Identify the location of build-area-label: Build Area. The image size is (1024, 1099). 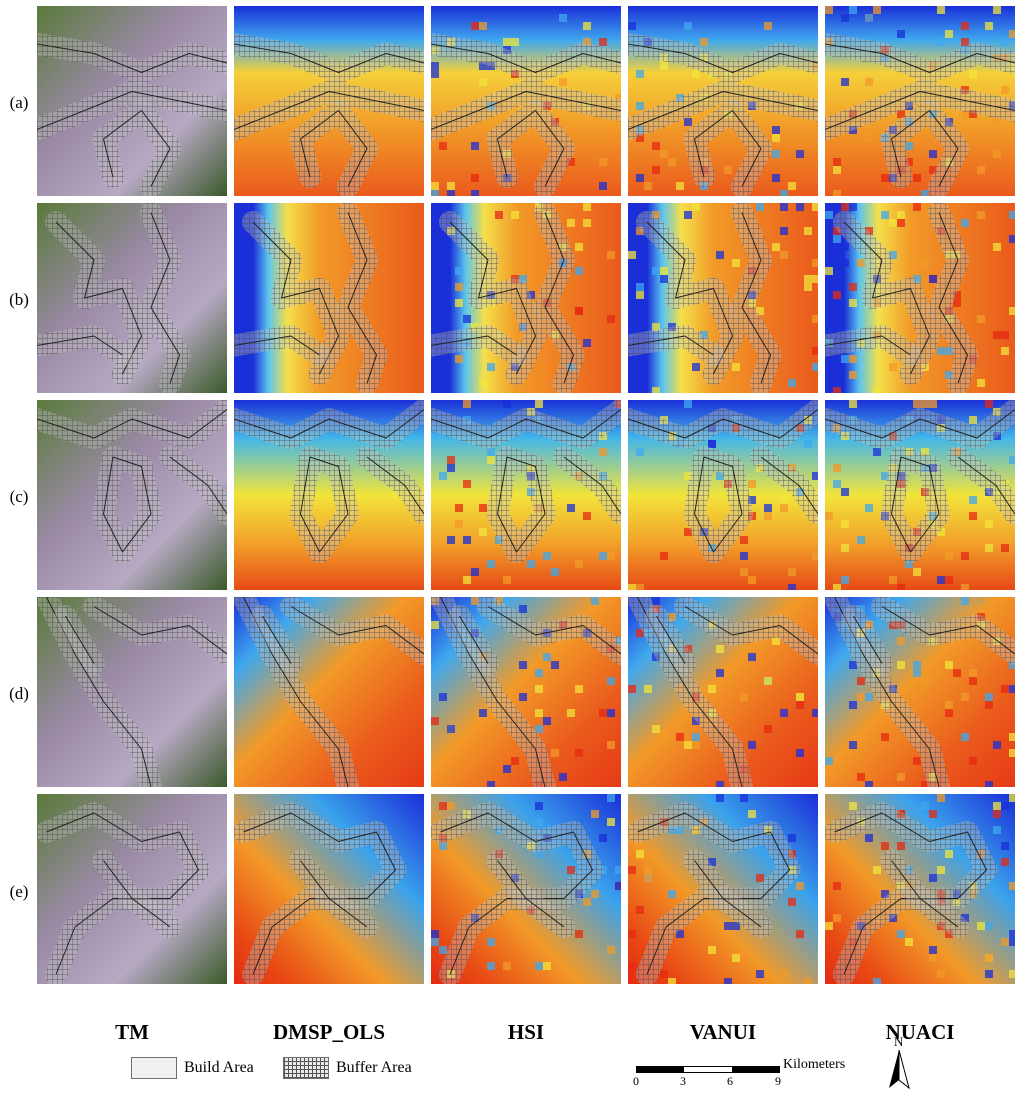
(219, 1067).